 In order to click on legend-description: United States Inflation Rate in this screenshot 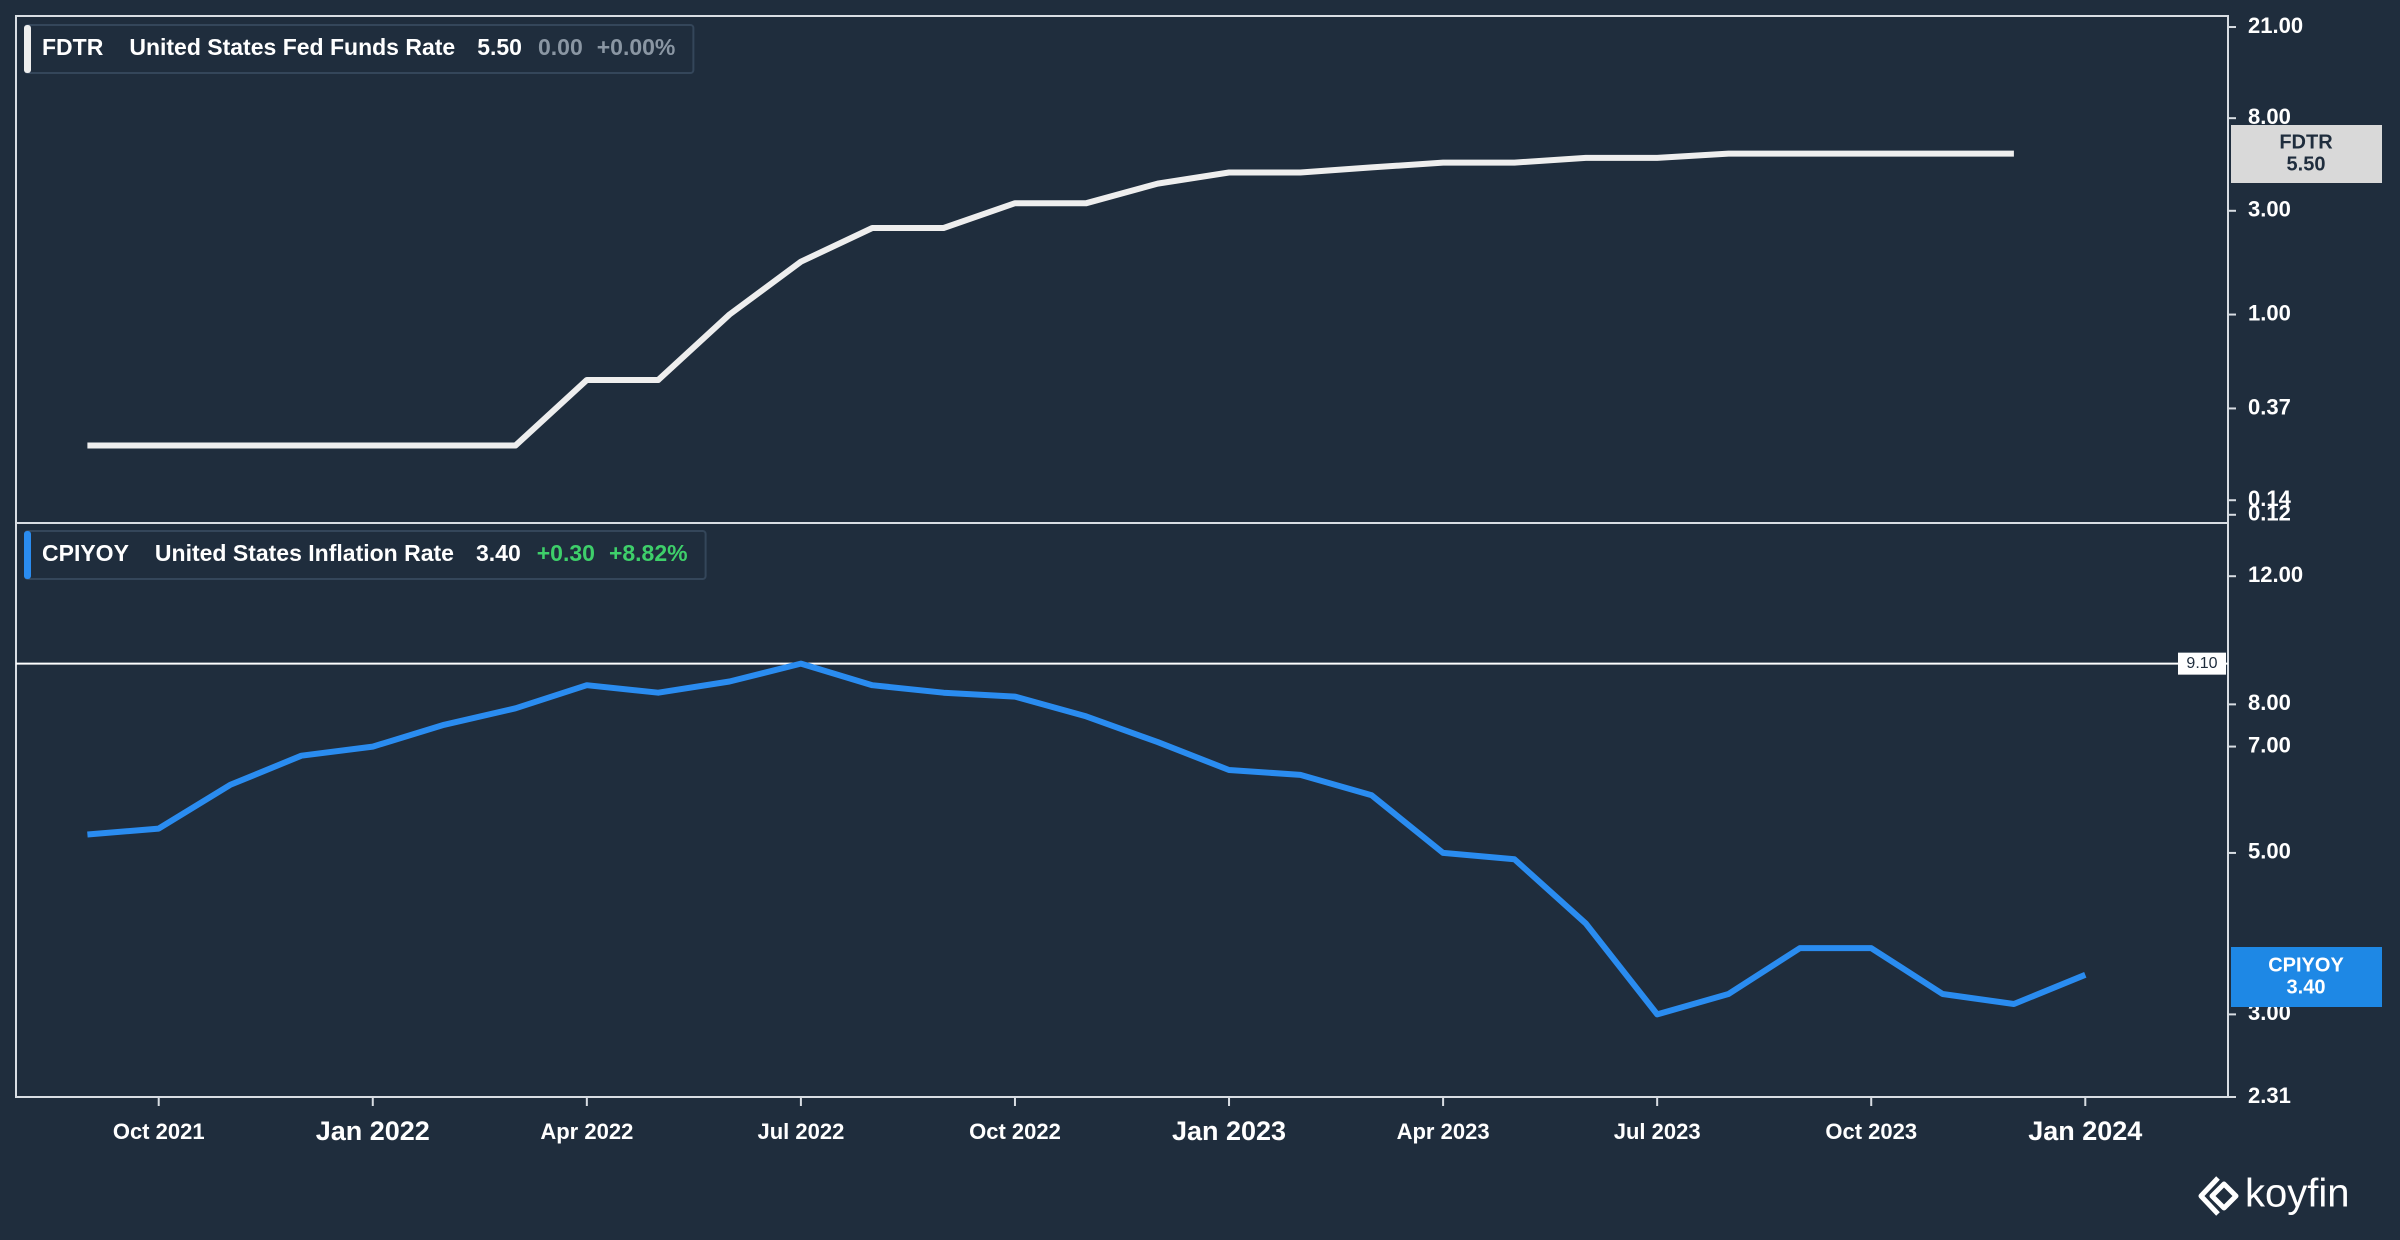, I will do `click(304, 553)`.